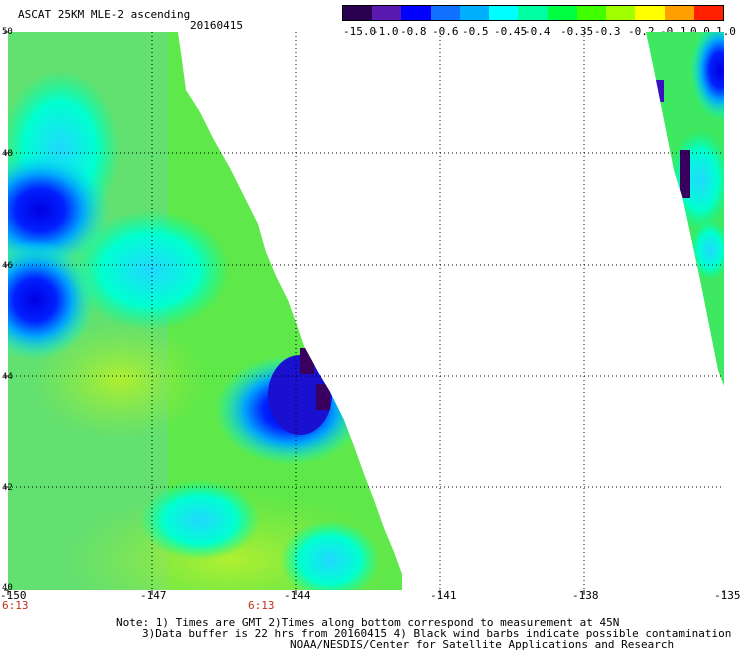 This screenshot has height=650, width=740. What do you see at coordinates (607, 31) in the screenshot?
I see `colorbar-label: -0.3` at bounding box center [607, 31].